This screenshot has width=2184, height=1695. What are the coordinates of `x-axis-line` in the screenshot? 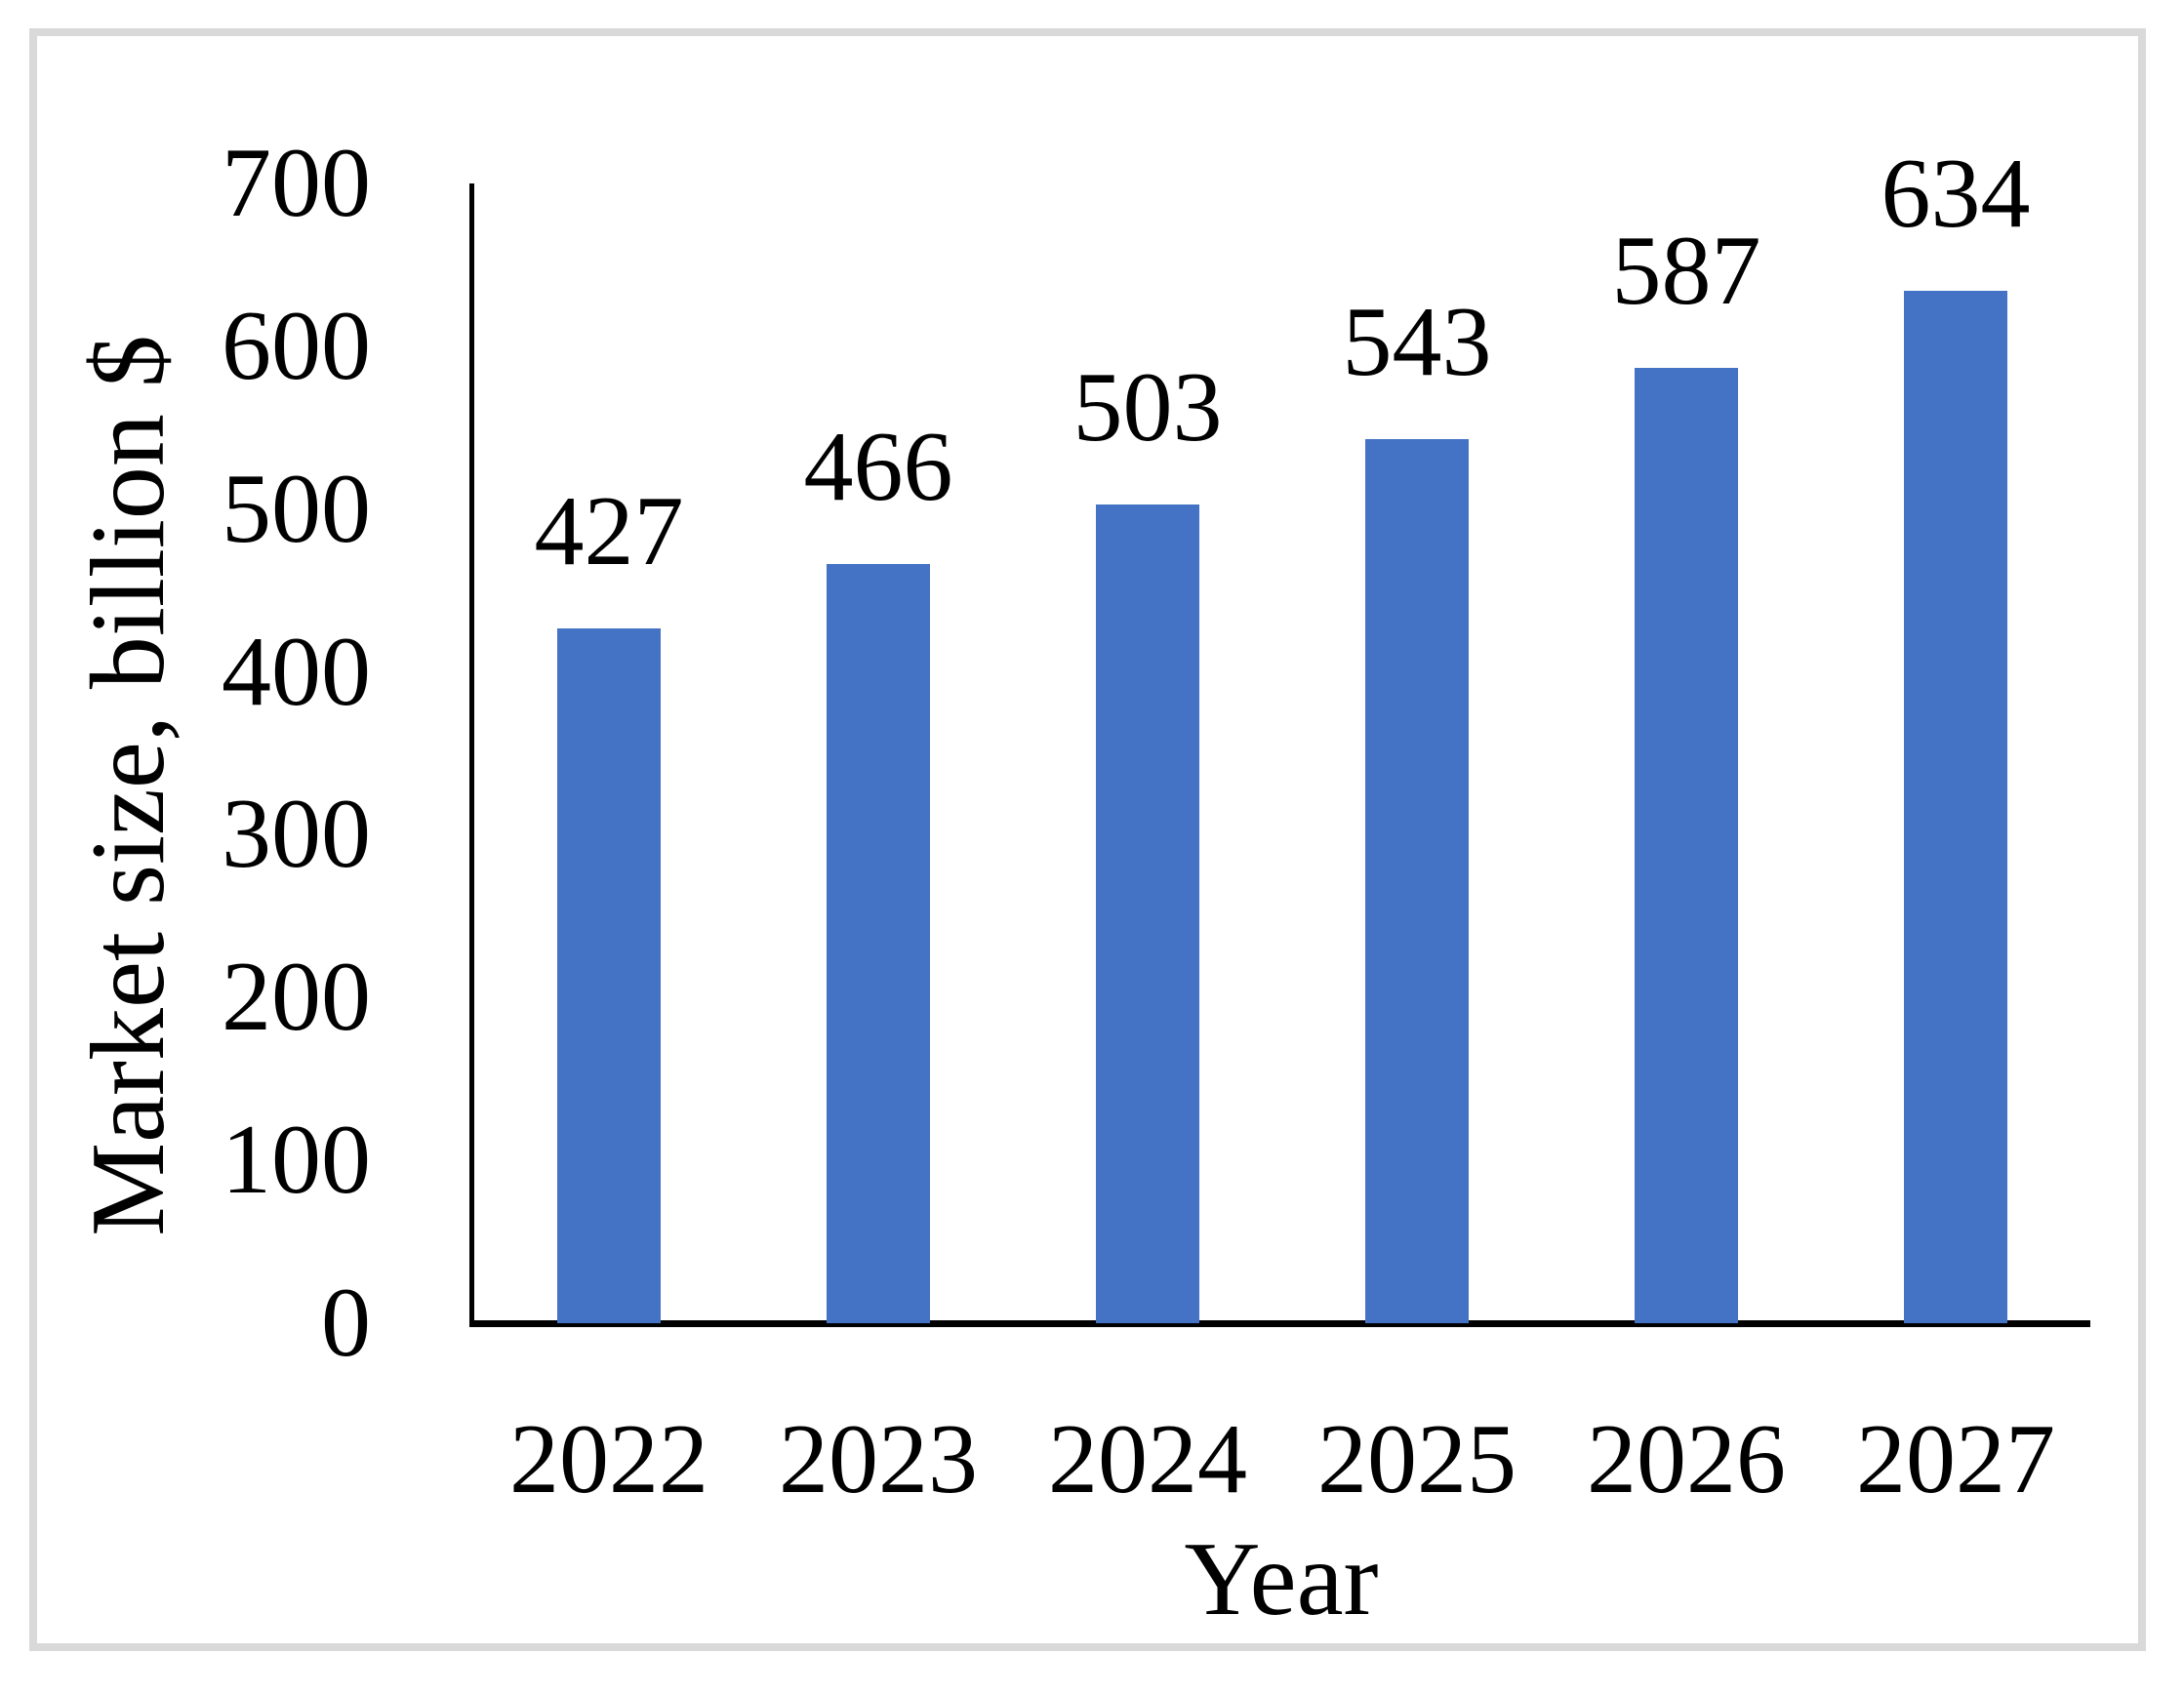 It's located at (1279, 1324).